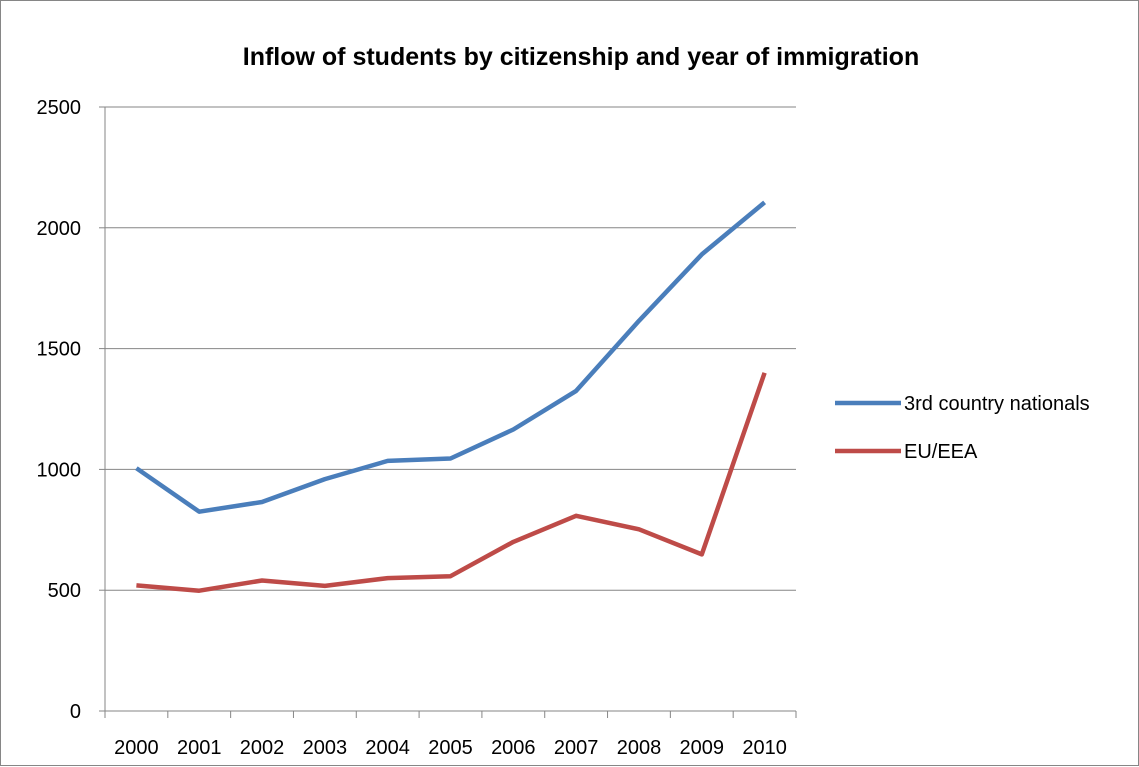  Describe the element at coordinates (387, 748) in the screenshot. I see `x-tick-label: 2004` at that location.